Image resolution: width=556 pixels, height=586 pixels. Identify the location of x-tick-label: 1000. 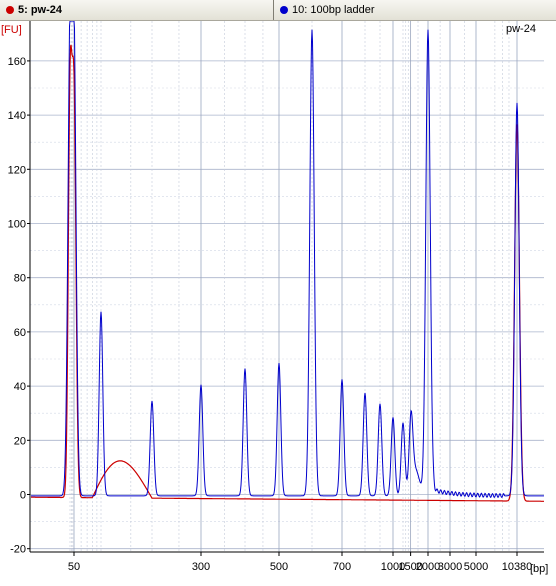
(393, 567).